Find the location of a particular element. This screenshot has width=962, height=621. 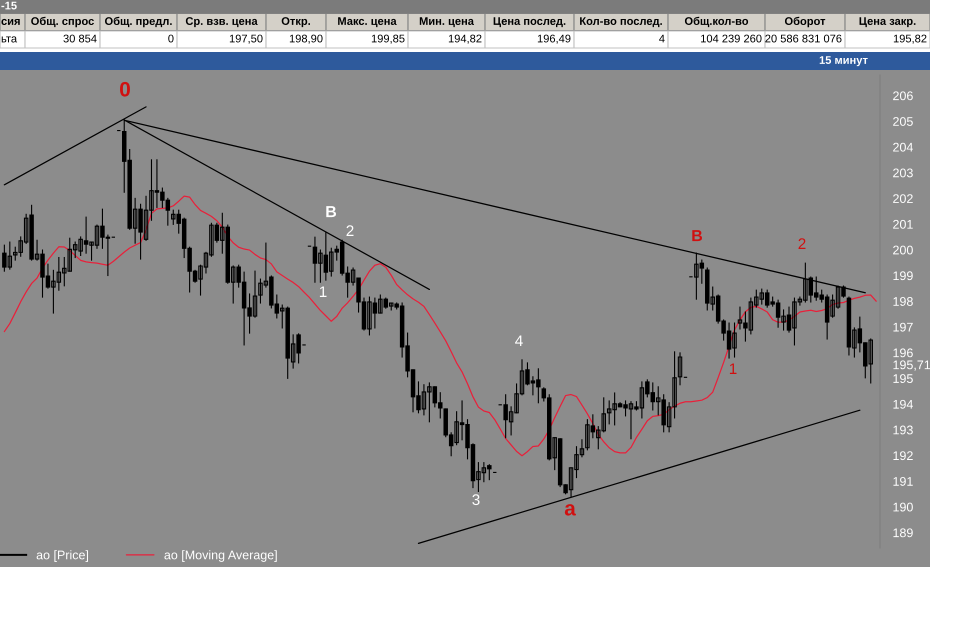

y-tick-label: 195 is located at coordinates (903, 378).